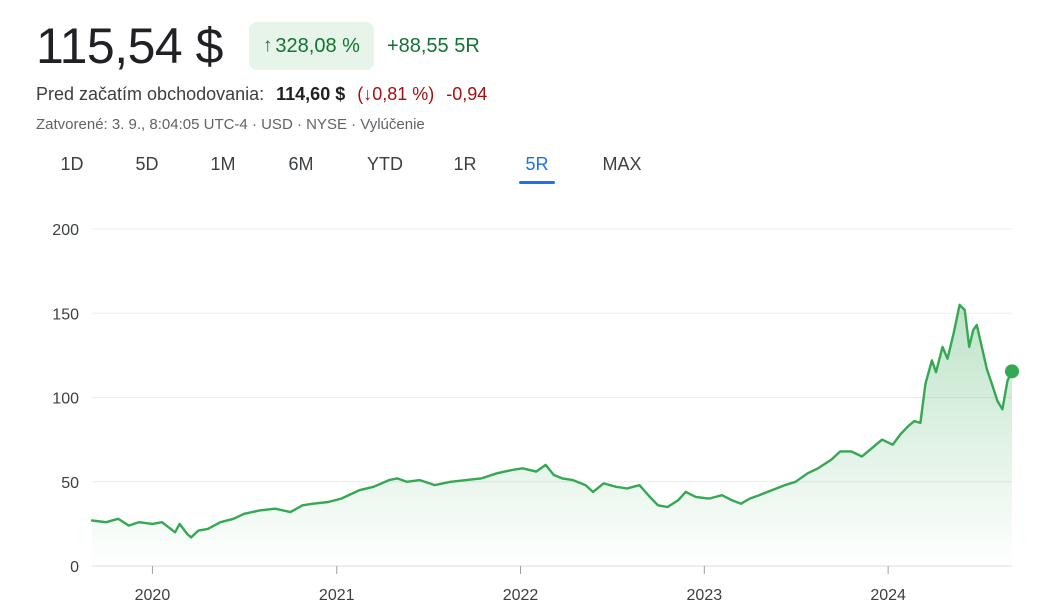  I want to click on x-tick-label: 2021, so click(337, 595).